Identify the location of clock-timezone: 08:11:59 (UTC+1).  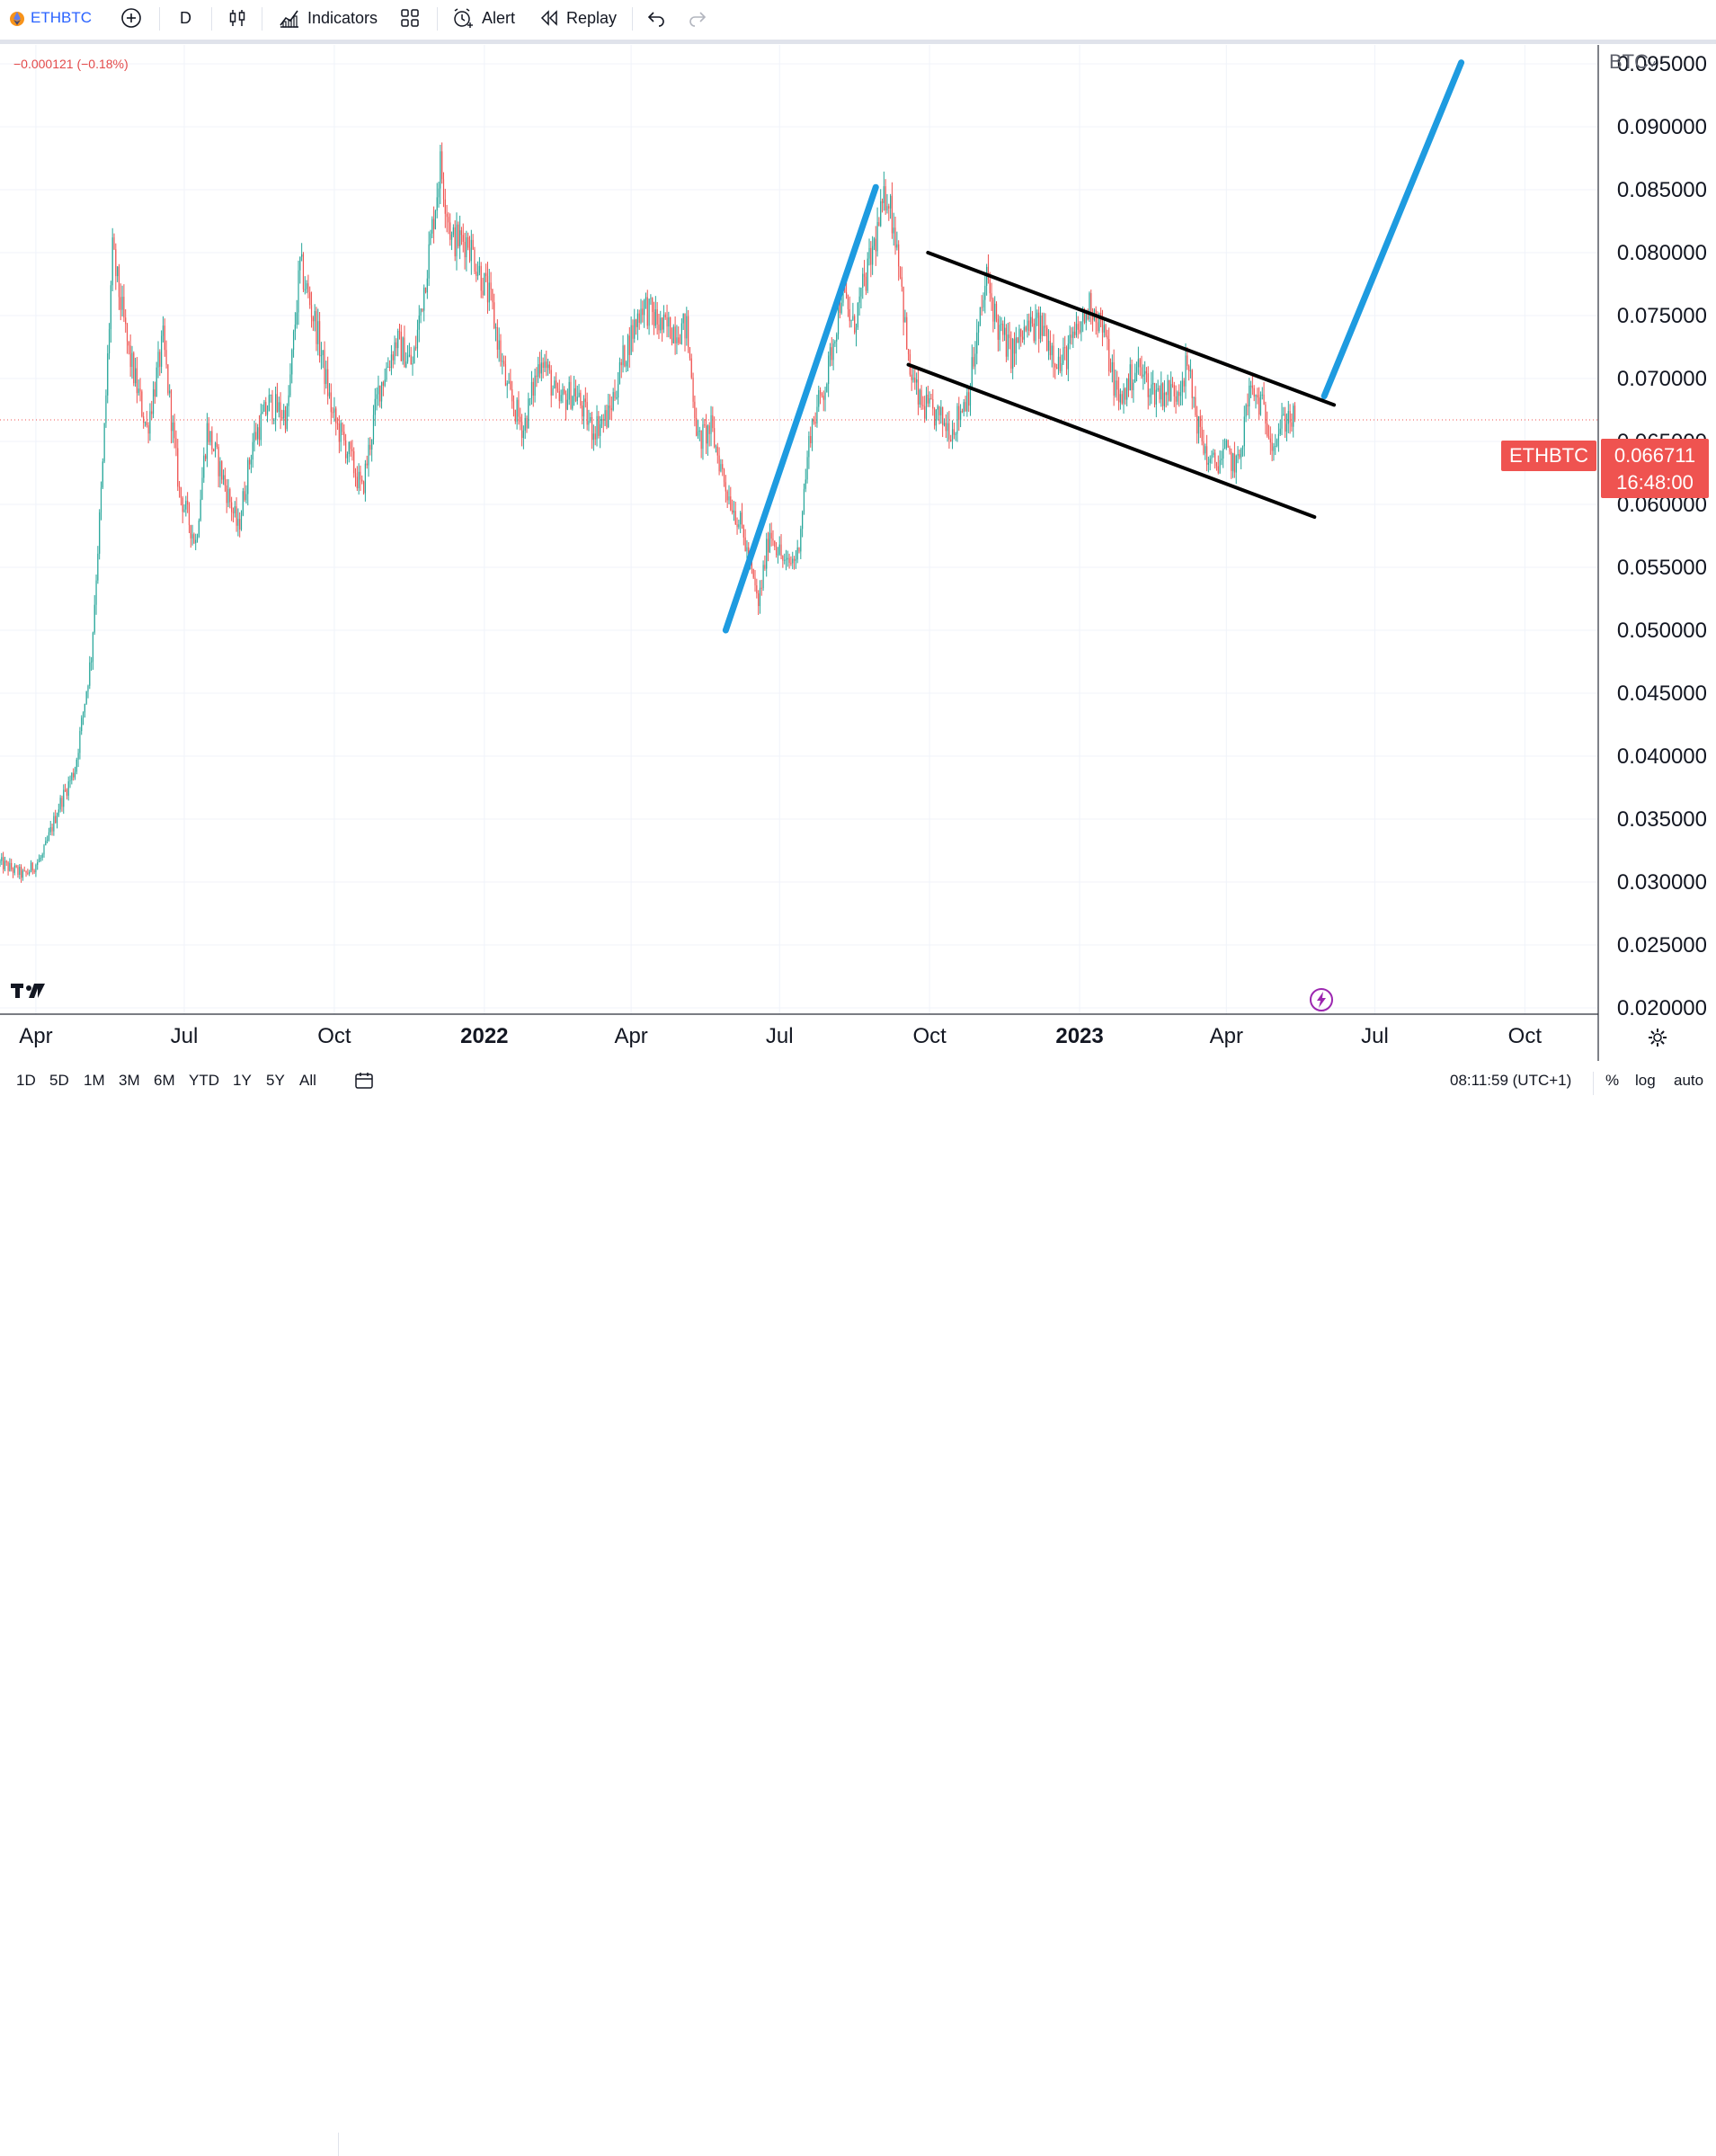
(1511, 1081).